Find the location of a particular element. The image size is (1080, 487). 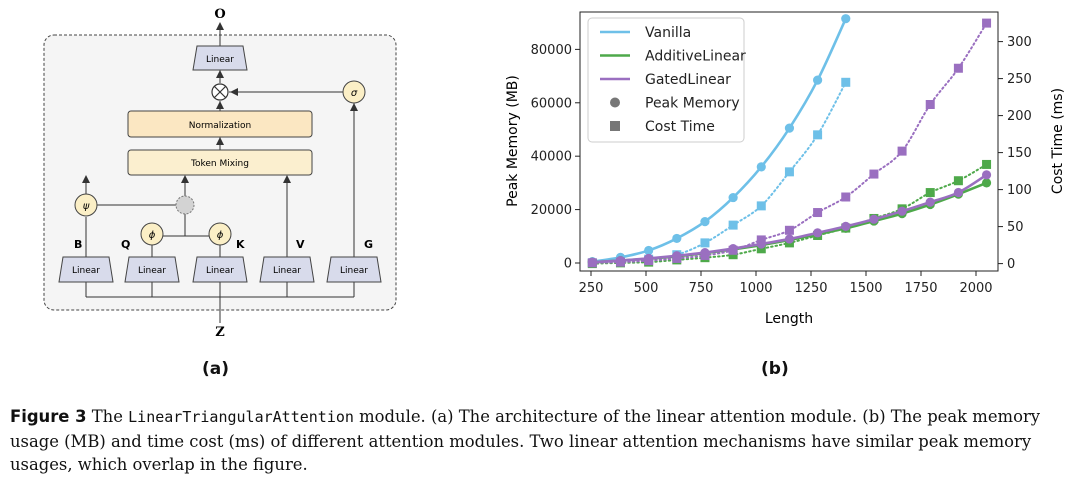

x-tick-label: 750 is located at coordinates (701, 288).